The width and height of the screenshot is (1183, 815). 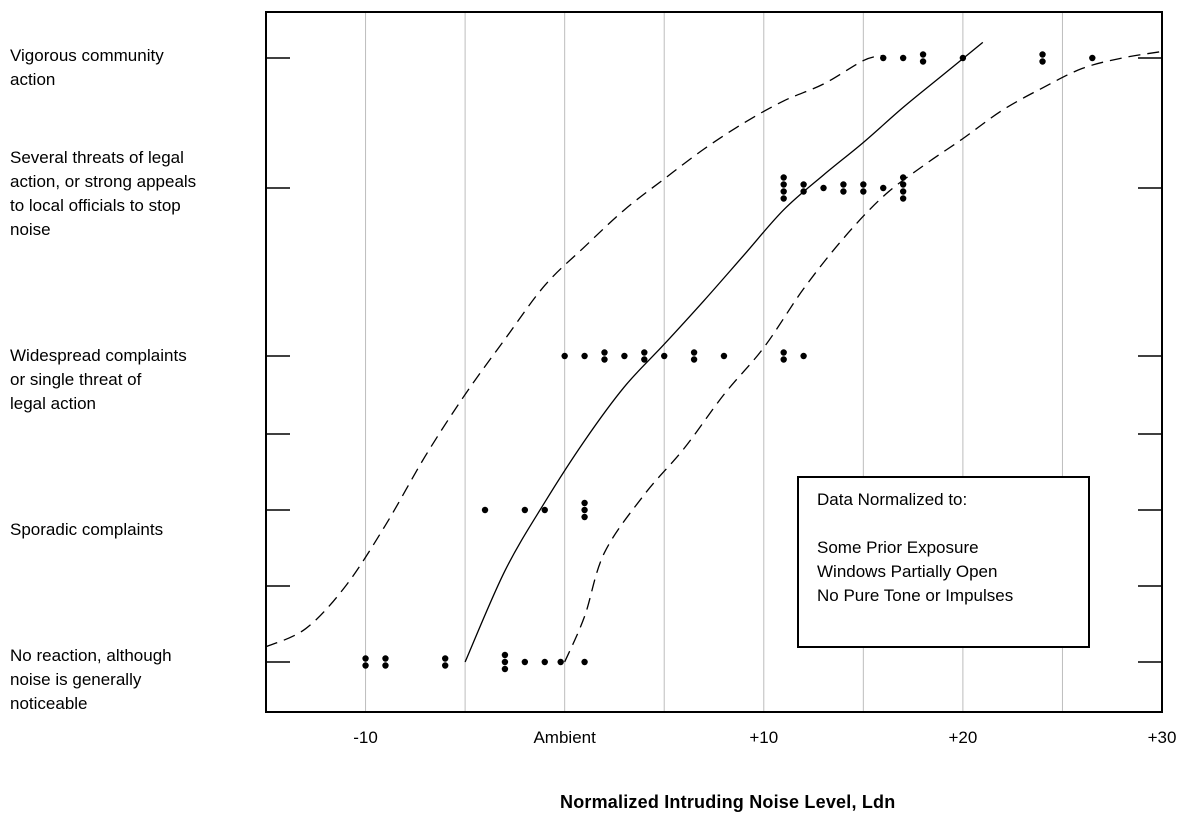 I want to click on x-tick-label: Ambient, so click(x=564, y=737).